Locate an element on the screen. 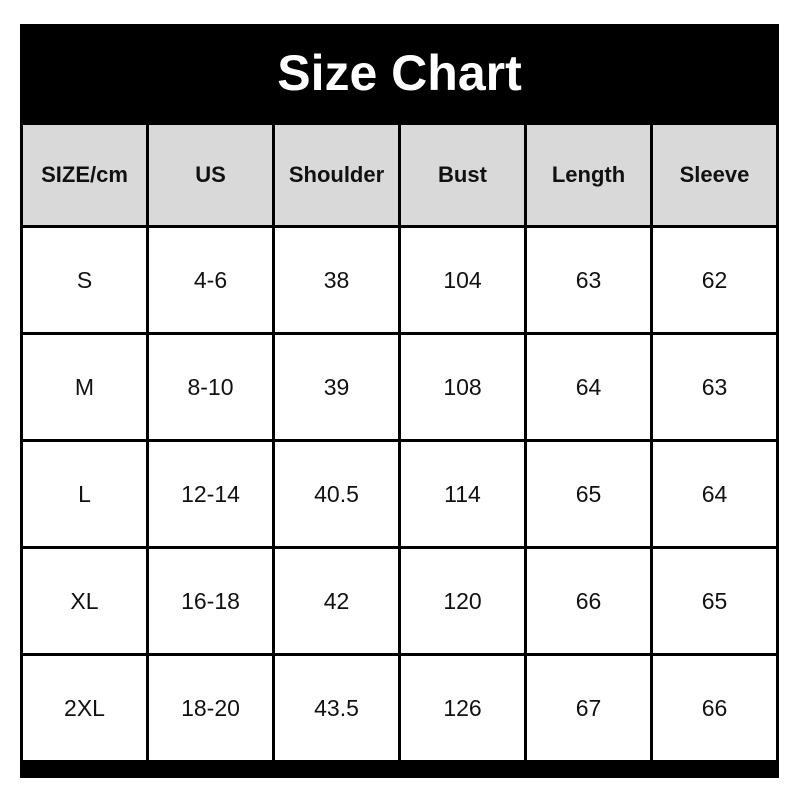  table-cell: 4-6 is located at coordinates (210, 280).